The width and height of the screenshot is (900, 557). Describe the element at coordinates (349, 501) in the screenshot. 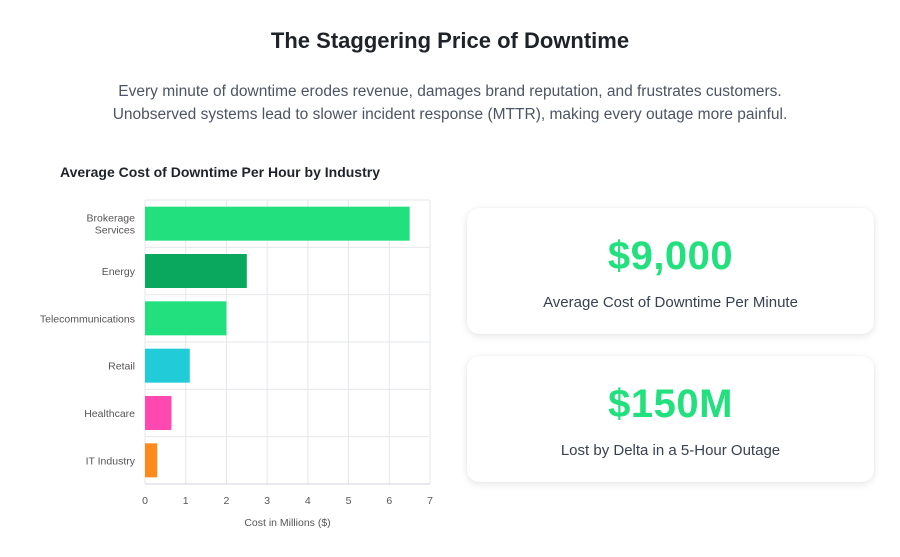

I see `x-tick-label: 5` at that location.